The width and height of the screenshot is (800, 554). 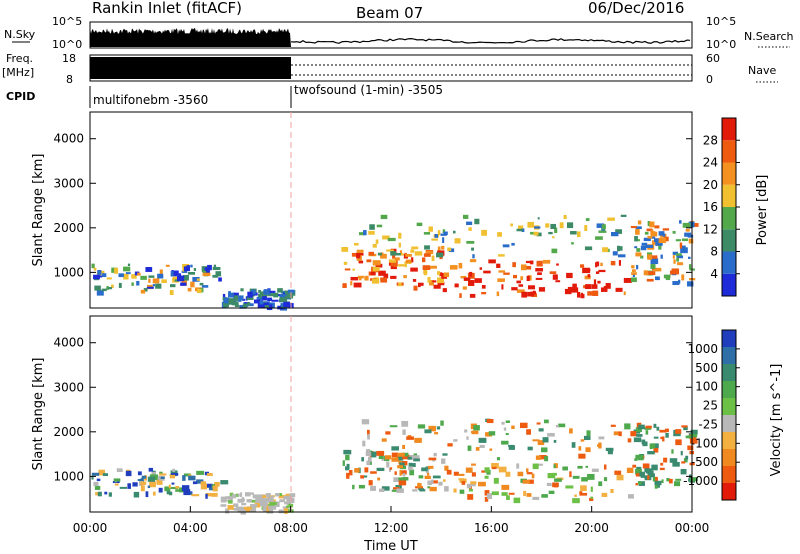 I want to click on velocity-ylabel: Slant Range [km], so click(x=38, y=414).